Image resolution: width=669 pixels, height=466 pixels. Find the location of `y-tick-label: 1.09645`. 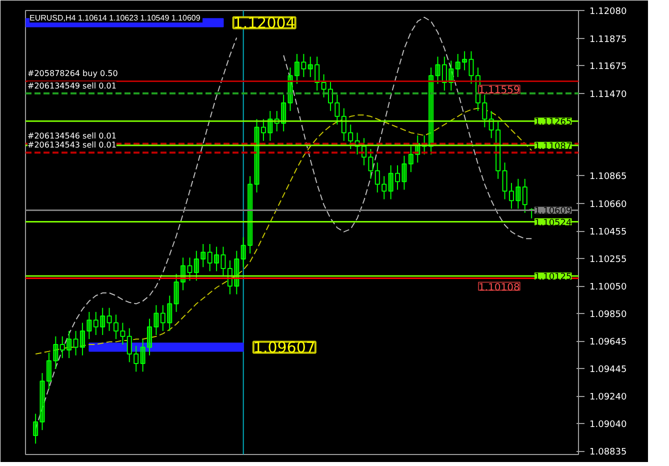

y-tick-label: 1.09645 is located at coordinates (608, 343).